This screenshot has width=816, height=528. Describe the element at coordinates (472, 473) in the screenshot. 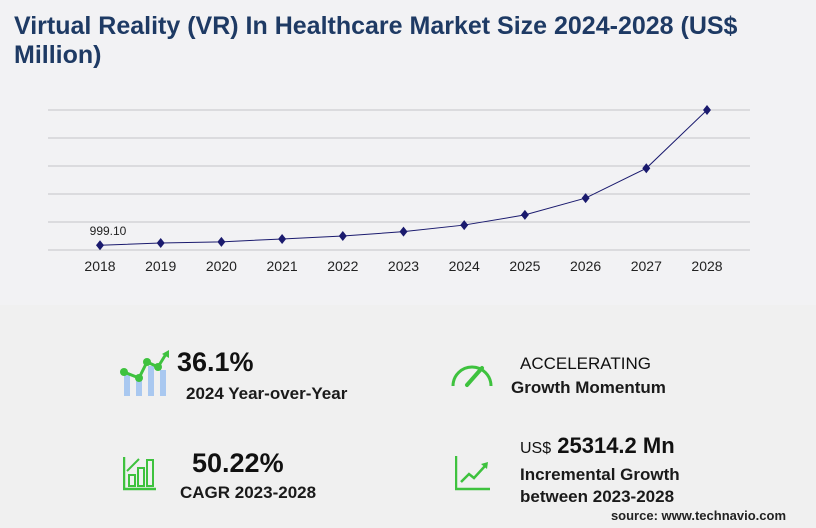

I see `trend-up-icon` at that location.